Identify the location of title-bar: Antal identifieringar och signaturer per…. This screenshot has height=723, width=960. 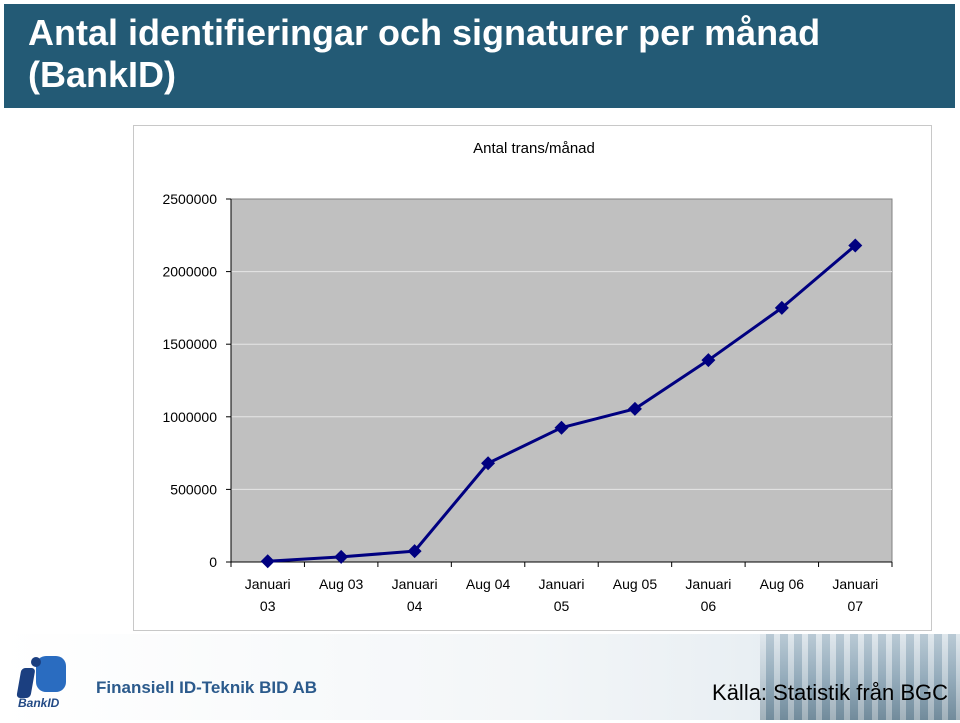
(479, 56).